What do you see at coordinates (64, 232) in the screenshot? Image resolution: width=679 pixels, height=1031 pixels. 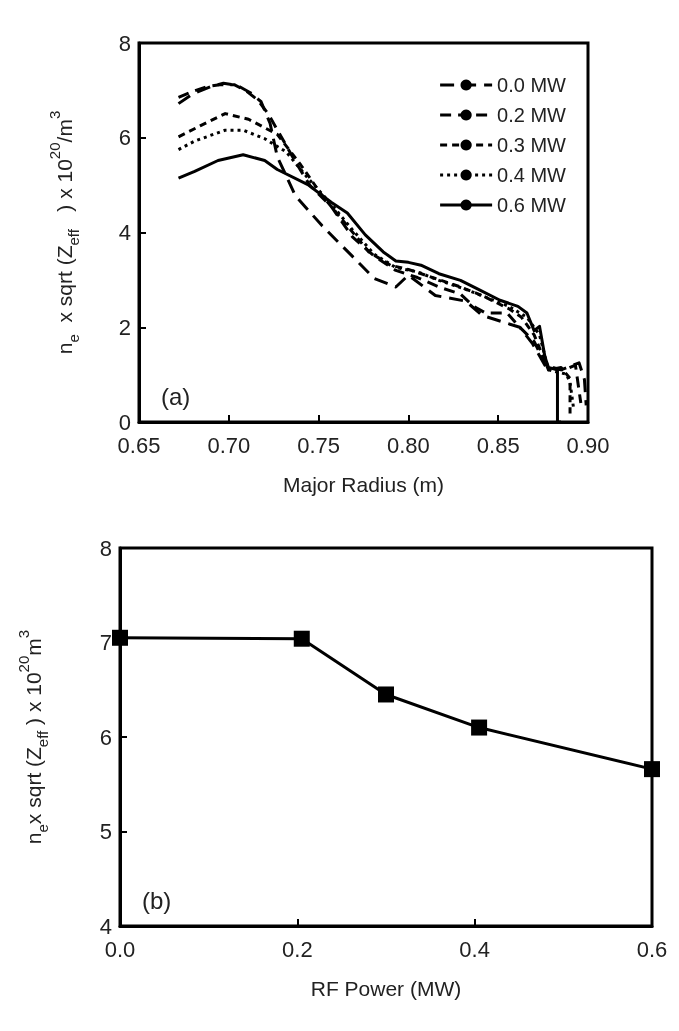 I see `y-axis-title: ne x sqrt (Zeff ) x 1020/m3` at bounding box center [64, 232].